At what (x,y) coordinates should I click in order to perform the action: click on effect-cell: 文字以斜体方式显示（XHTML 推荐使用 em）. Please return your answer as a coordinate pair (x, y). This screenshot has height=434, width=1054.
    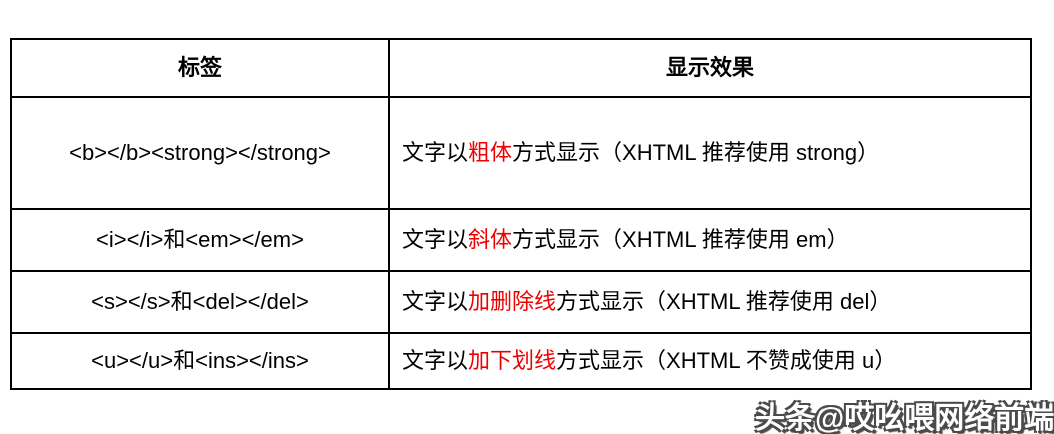
    Looking at the image, I should click on (710, 240).